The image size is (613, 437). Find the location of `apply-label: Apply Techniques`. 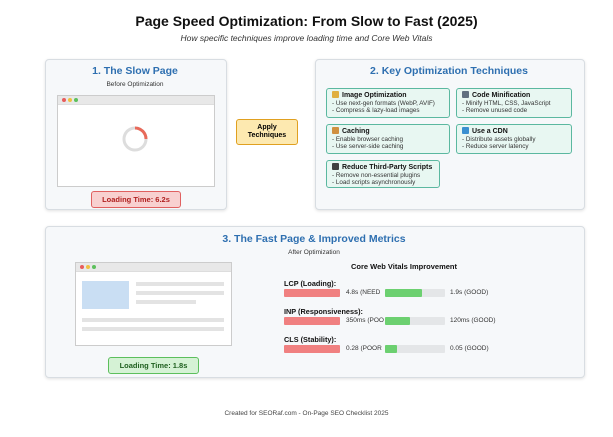

apply-label: Apply Techniques is located at coordinates (267, 131).